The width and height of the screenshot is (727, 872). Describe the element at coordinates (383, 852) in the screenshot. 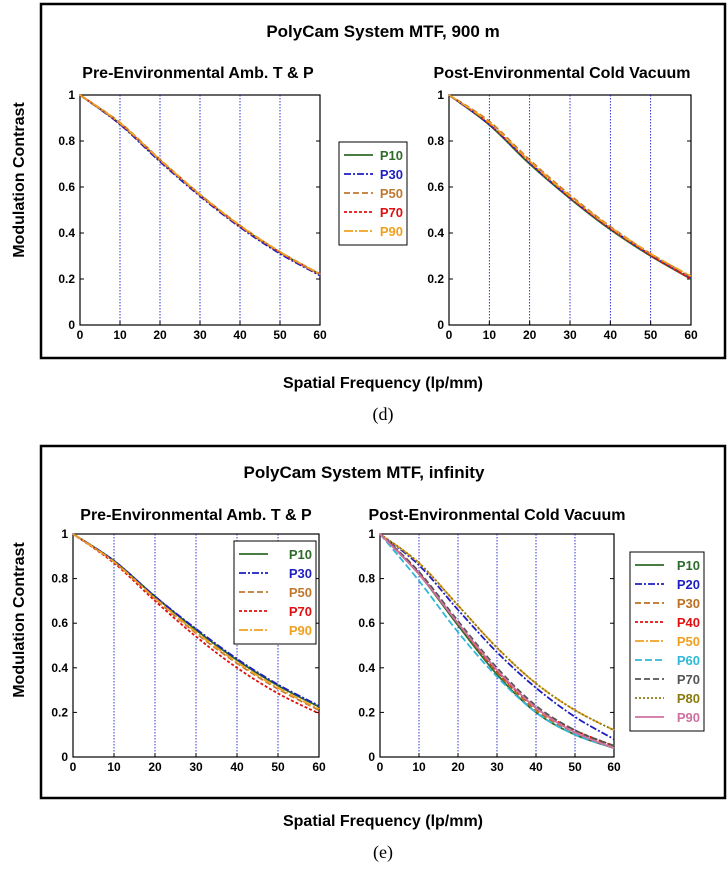

I see `figure-e-caption: (e)` at that location.